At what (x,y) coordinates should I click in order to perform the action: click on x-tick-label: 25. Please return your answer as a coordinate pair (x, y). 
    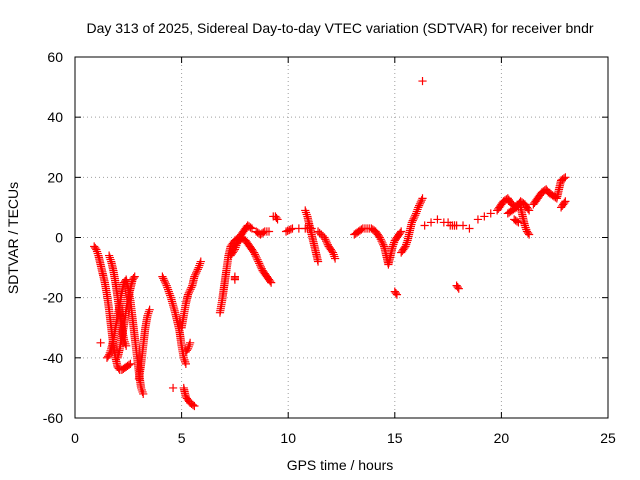
    Looking at the image, I should click on (608, 438).